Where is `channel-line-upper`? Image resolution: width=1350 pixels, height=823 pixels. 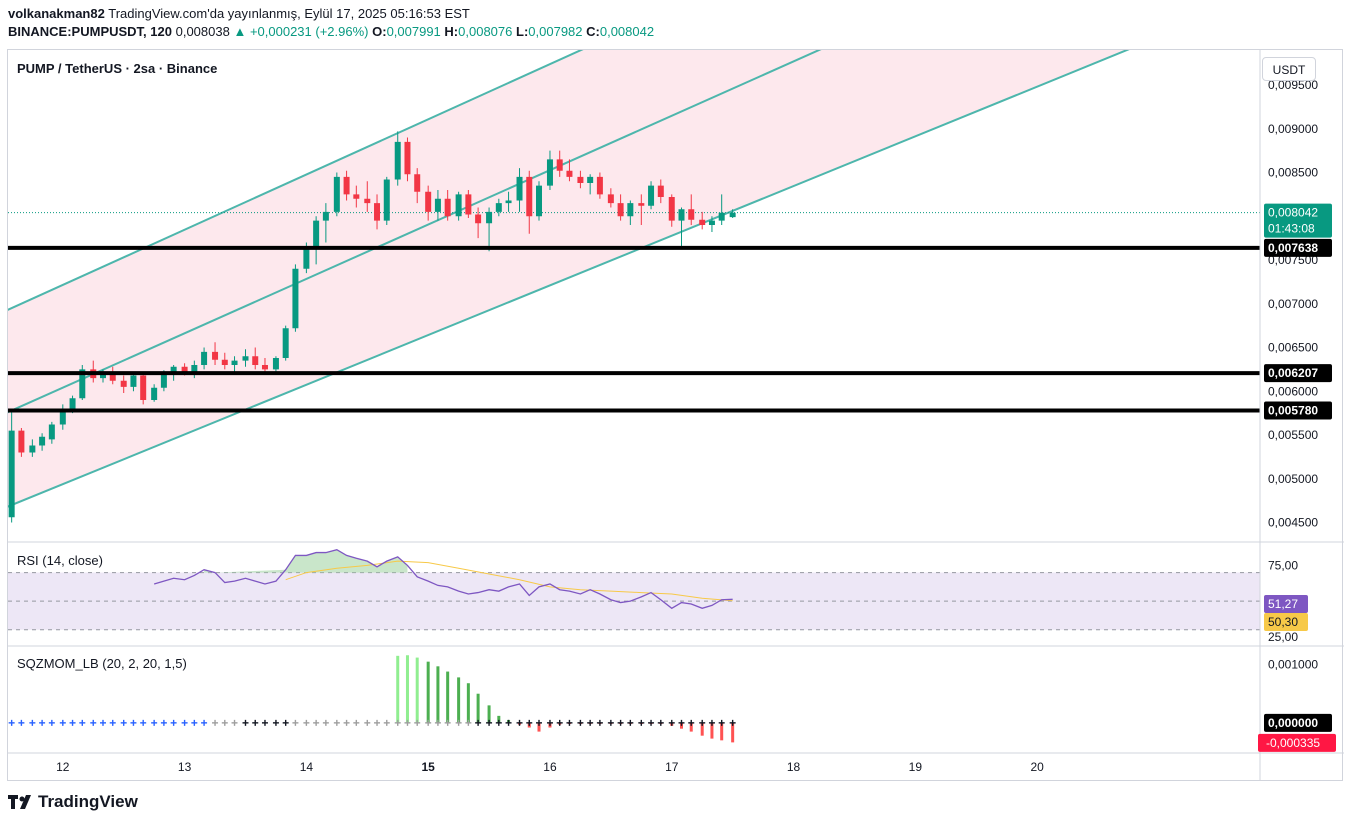
channel-line-upper is located at coordinates (296, 180).